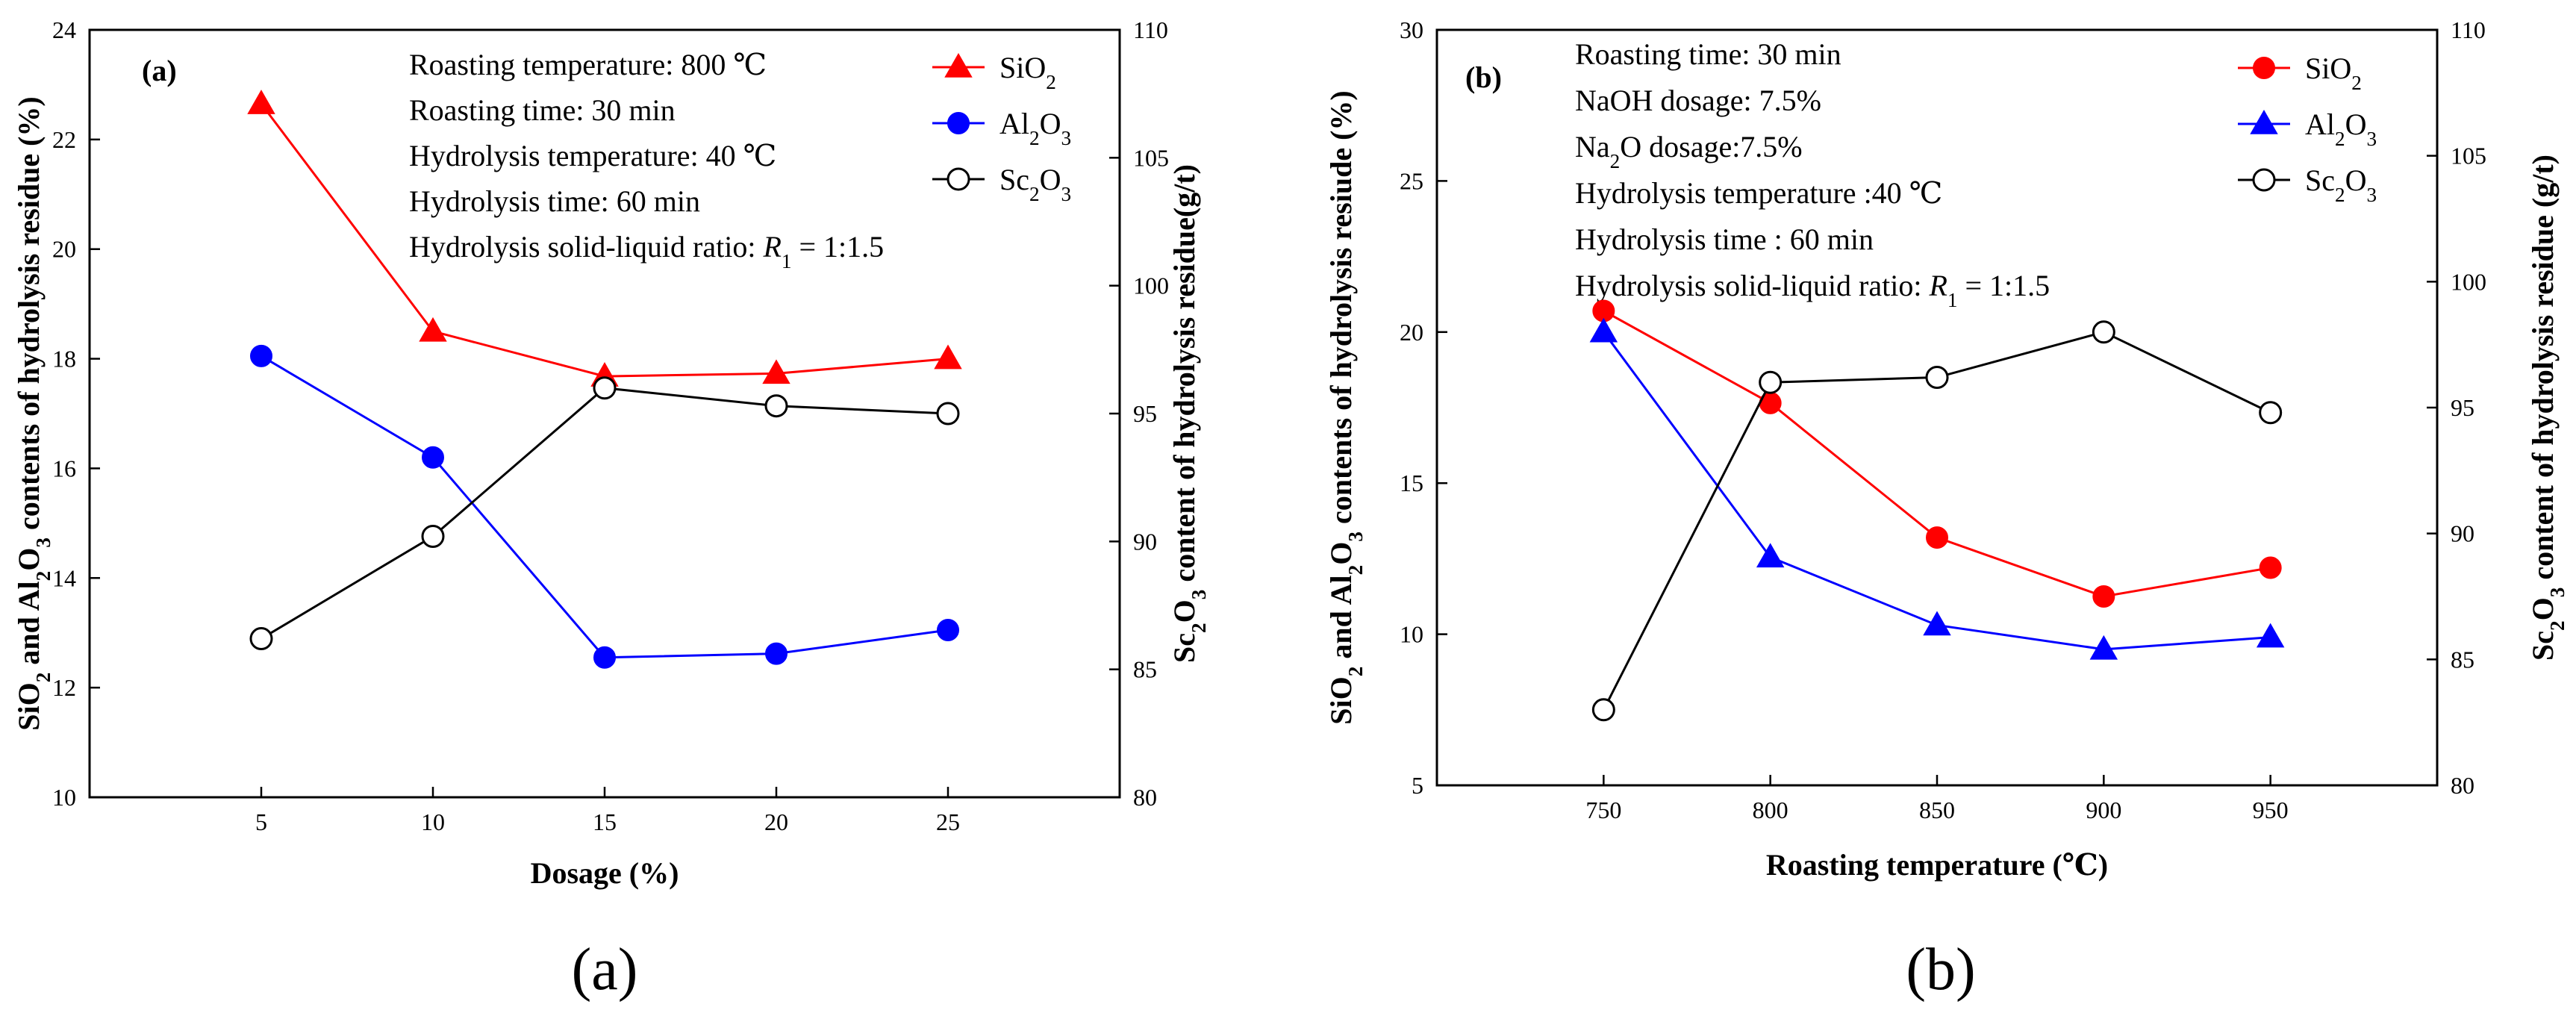 This screenshot has width=2576, height=1013. What do you see at coordinates (1937, 810) in the screenshot?
I see `x-tick-label: 850` at bounding box center [1937, 810].